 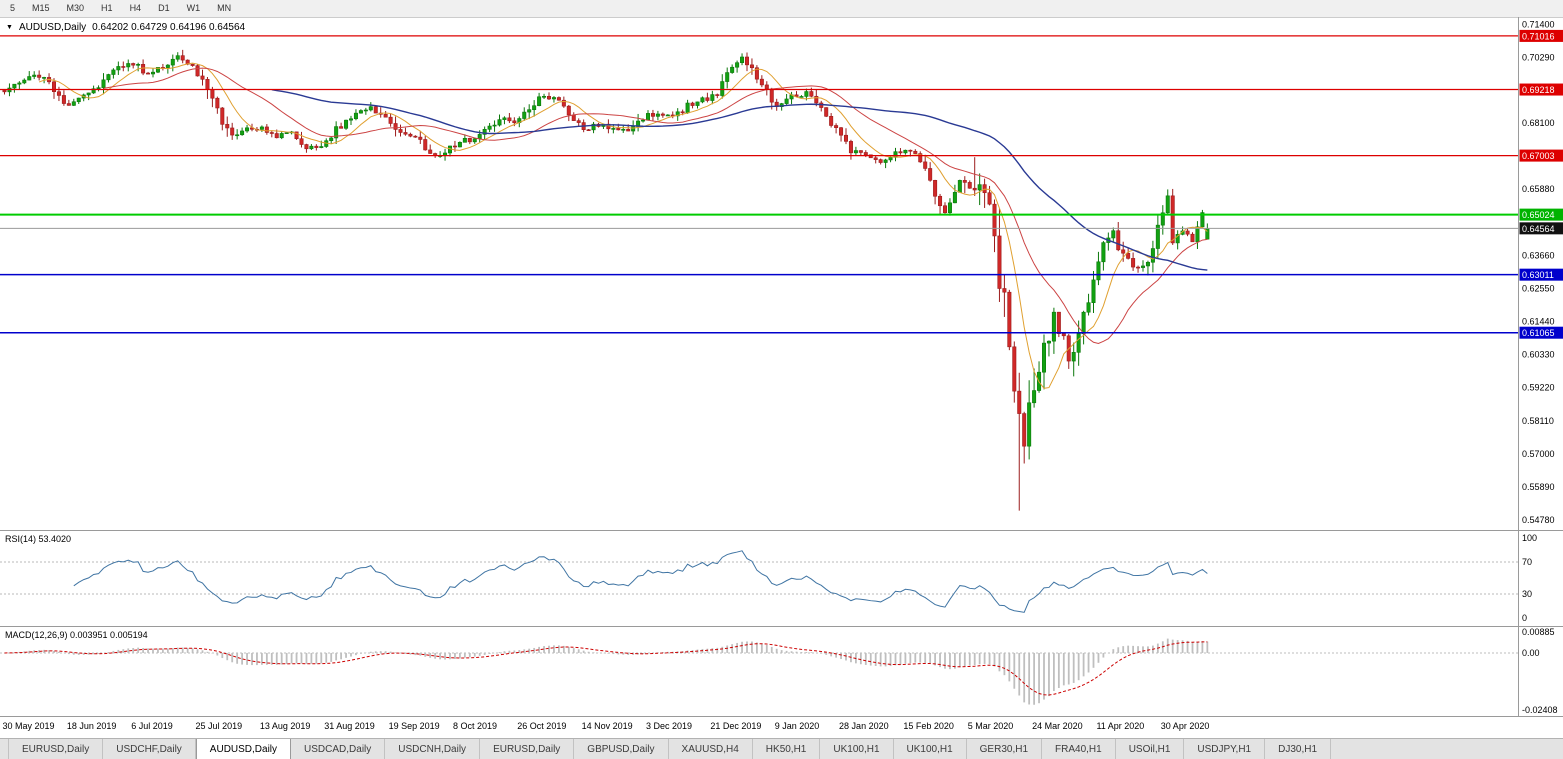 What do you see at coordinates (1538, 24) in the screenshot?
I see `svg-text: 0.71400` at bounding box center [1538, 24].